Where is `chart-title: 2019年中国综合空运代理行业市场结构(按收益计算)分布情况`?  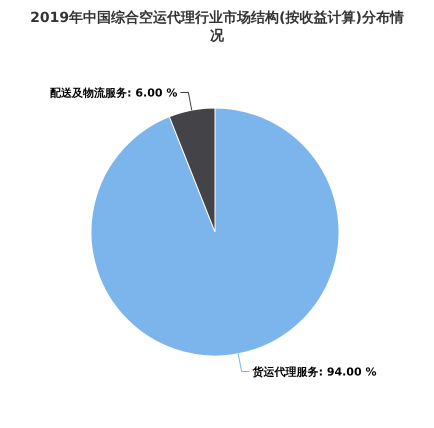
chart-title: 2019年中国综合空运代理行业市场结构(按收益计算)分布情况 is located at coordinates (217, 26).